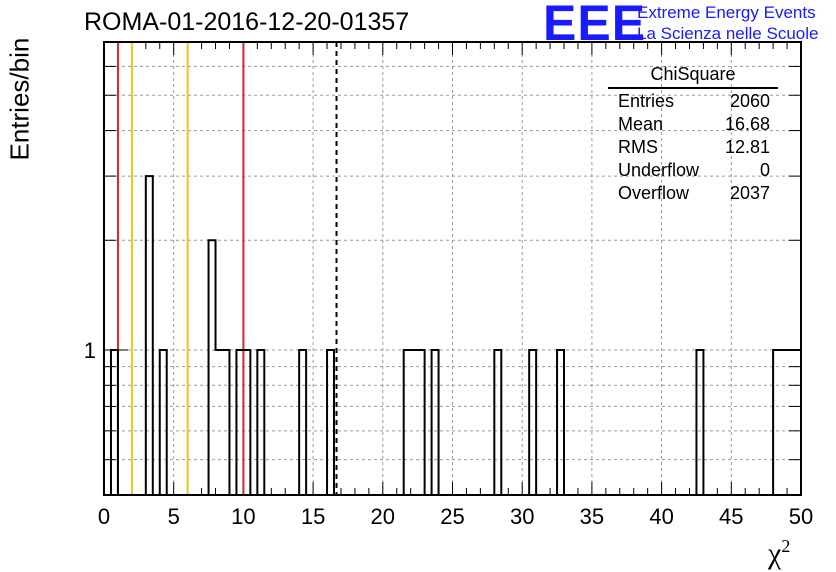  Describe the element at coordinates (747, 147) in the screenshot. I see `stat-value: 12.81` at that location.